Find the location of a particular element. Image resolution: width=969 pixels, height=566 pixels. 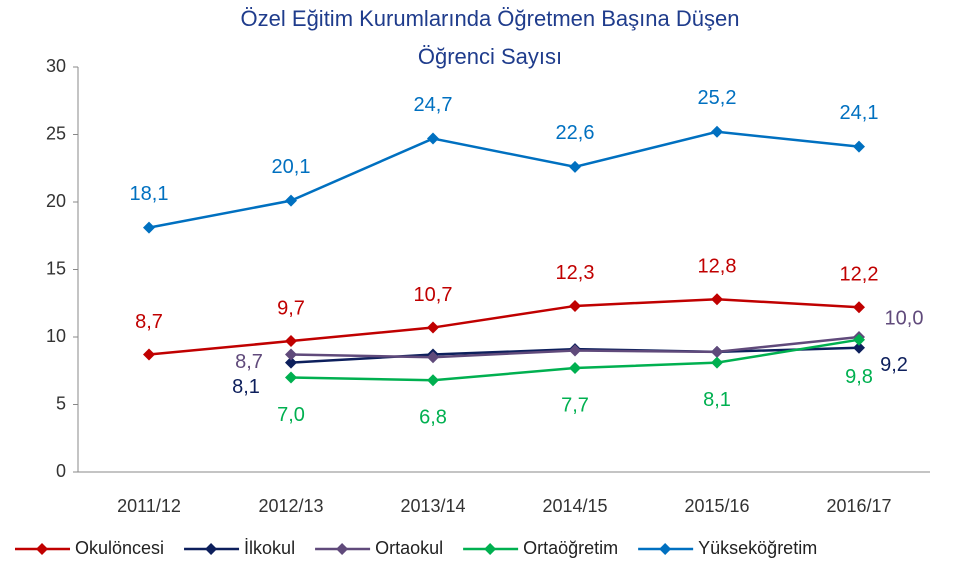

data-label: 9,7 is located at coordinates (291, 308).